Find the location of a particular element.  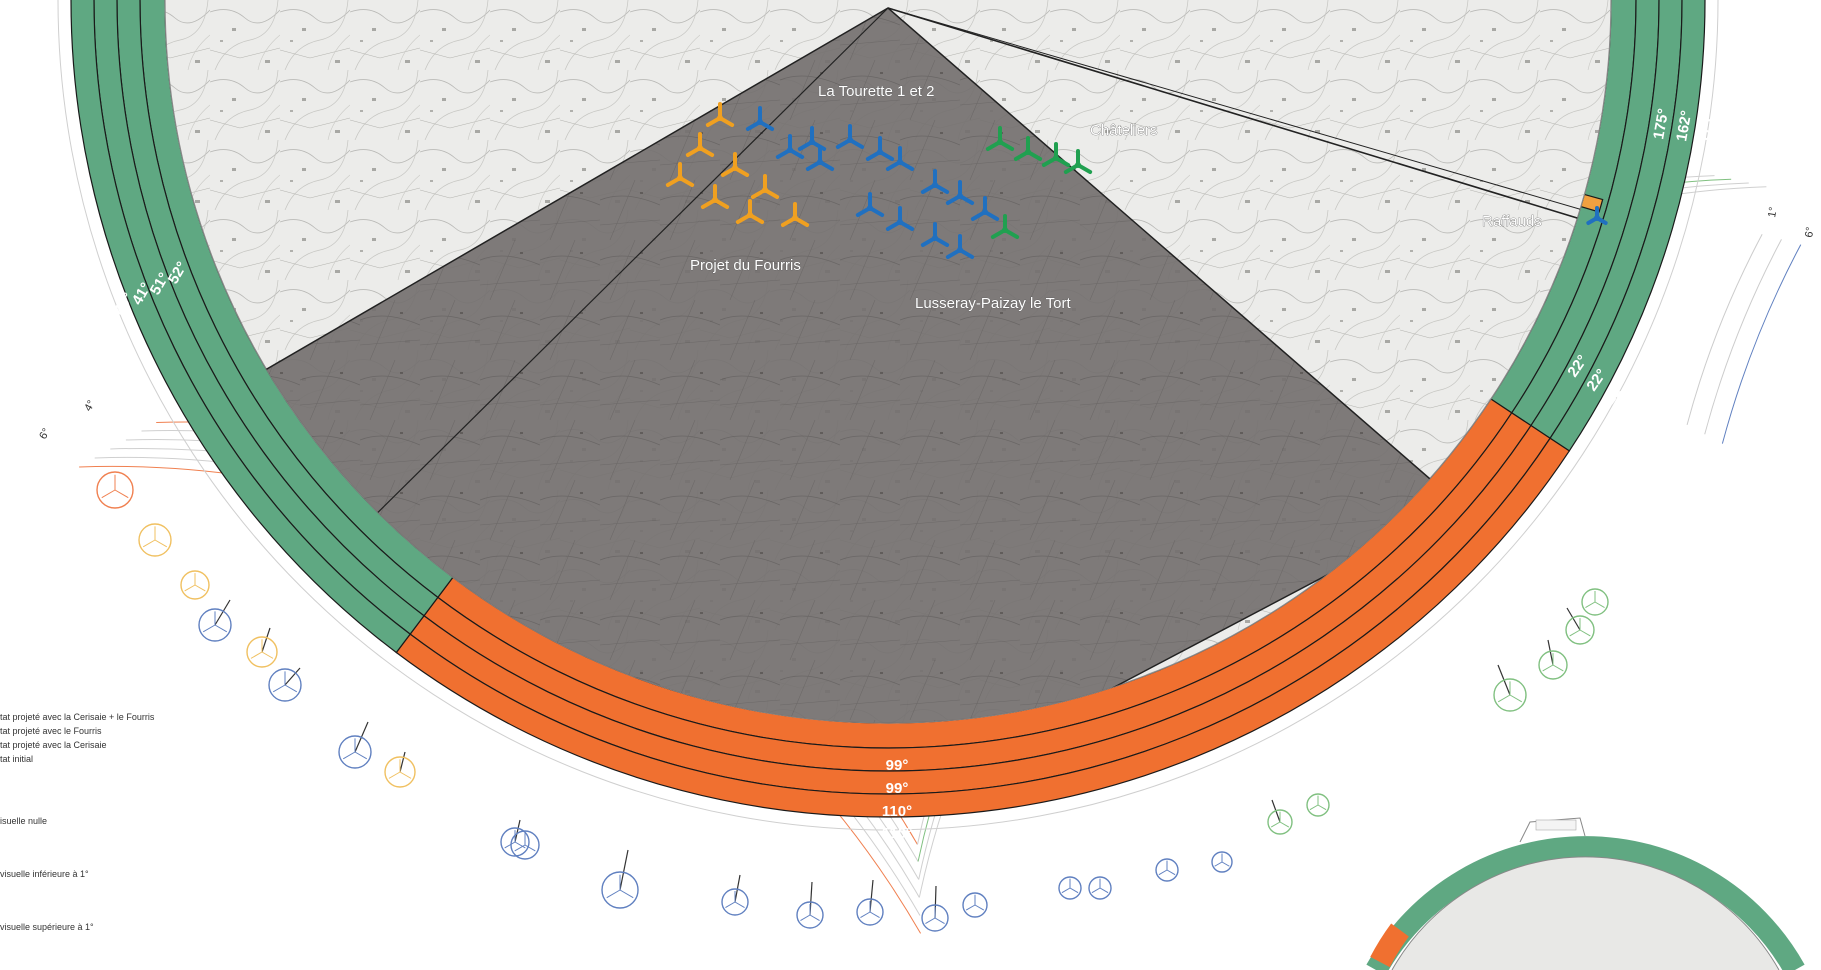

label-lusseray: Lusseray-Paizay le Tort is located at coordinates (993, 303).